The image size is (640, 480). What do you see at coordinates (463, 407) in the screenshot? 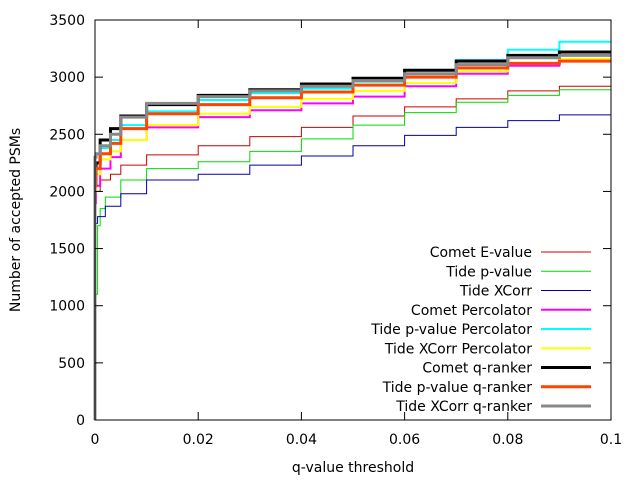
I see `legend-label: Tide XCorr q-ranker` at bounding box center [463, 407].